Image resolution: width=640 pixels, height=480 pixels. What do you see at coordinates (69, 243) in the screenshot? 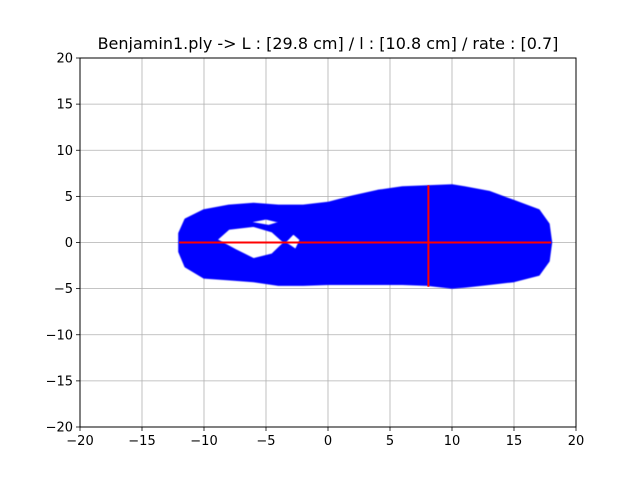
I see `y-tick-label: 0` at bounding box center [69, 243].